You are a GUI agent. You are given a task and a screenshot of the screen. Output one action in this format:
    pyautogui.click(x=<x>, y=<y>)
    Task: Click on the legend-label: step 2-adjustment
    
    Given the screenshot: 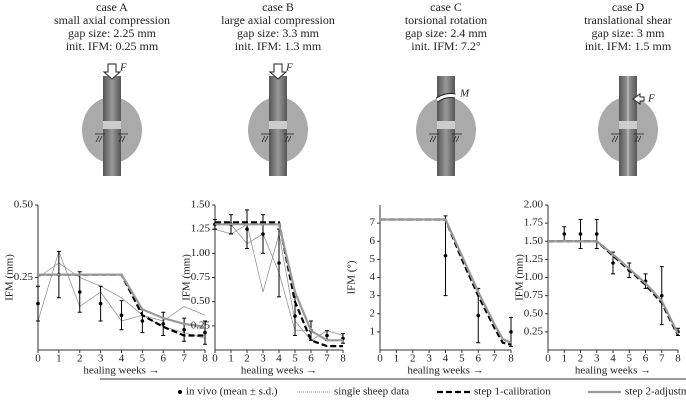 What is the action you would take?
    pyautogui.click(x=655, y=392)
    